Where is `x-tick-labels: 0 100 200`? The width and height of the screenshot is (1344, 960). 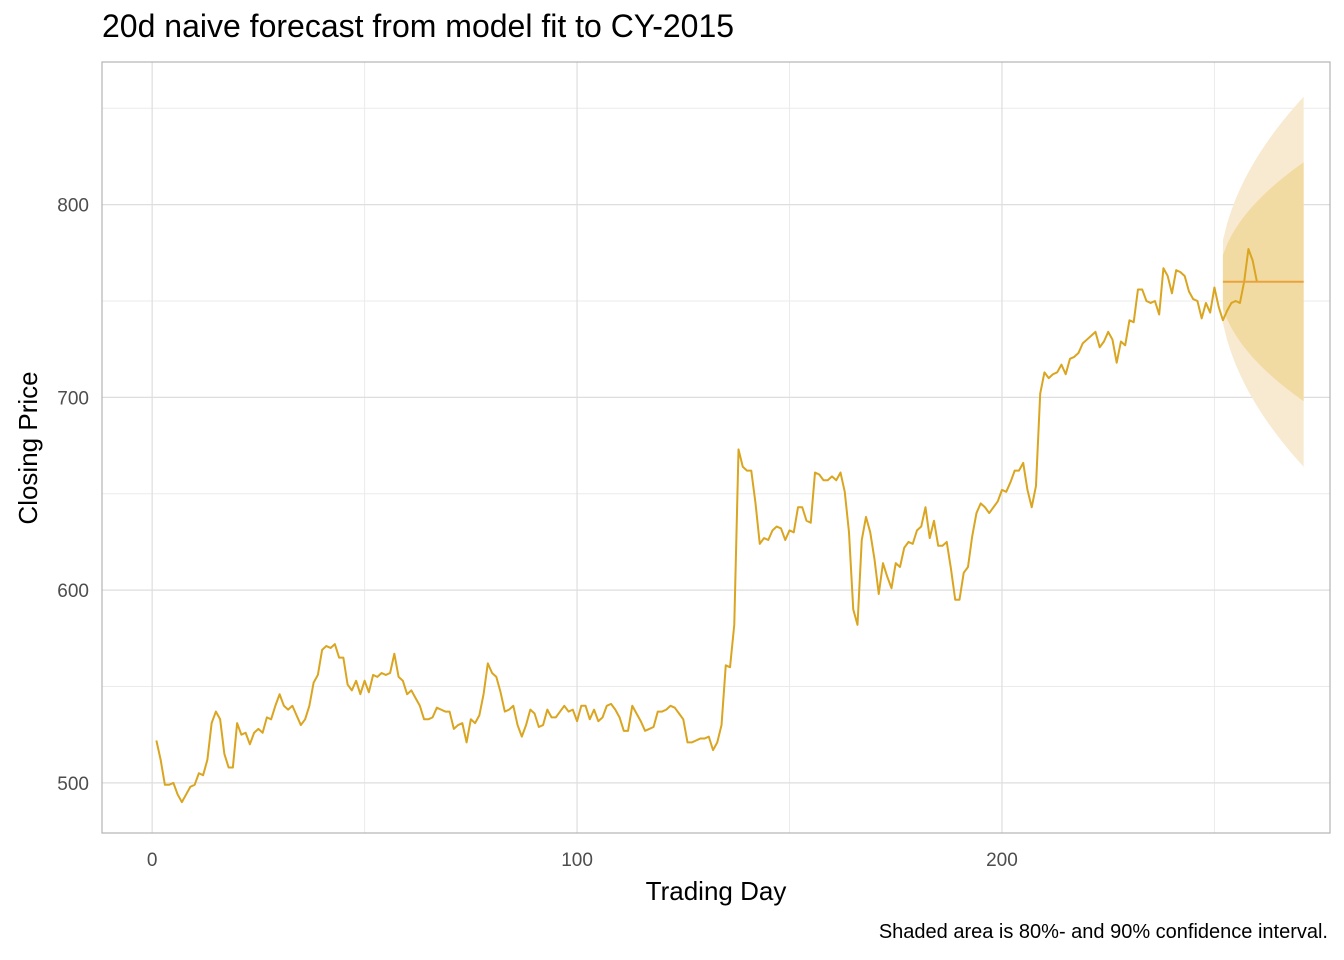
x-tick-labels: 0 100 200 is located at coordinates (582, 860).